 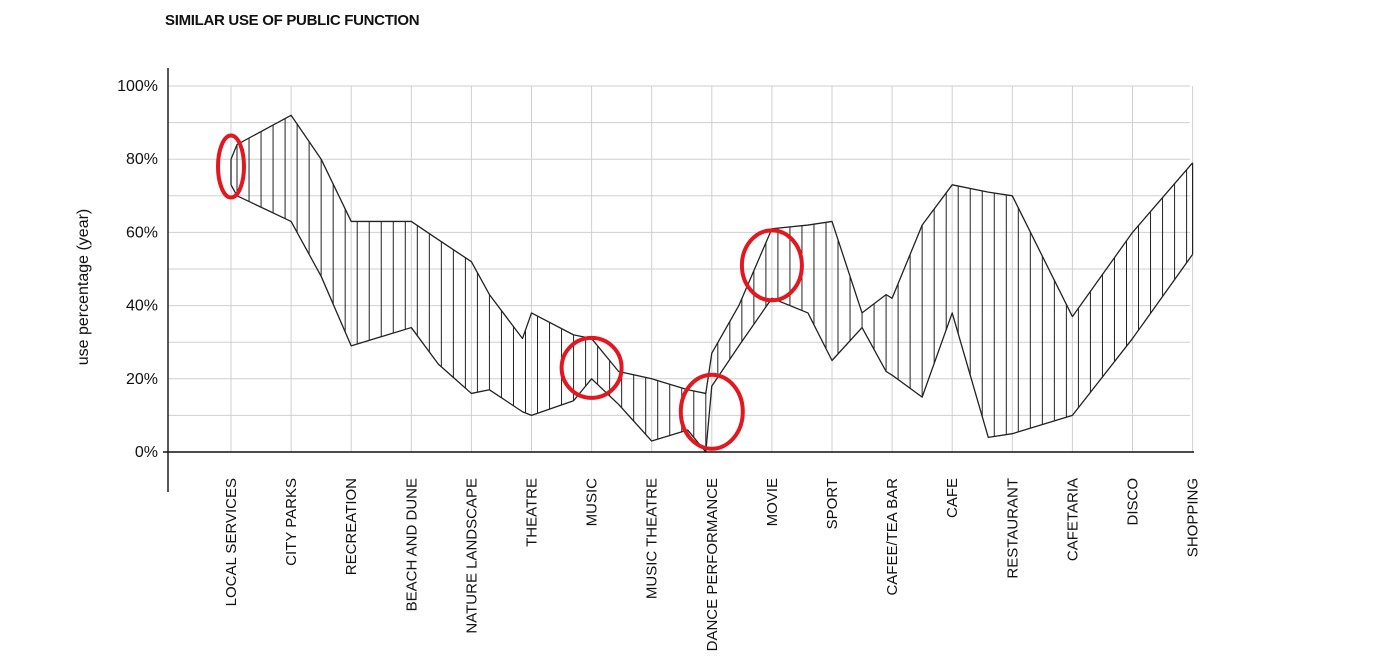 What do you see at coordinates (83, 287) in the screenshot?
I see `y-axis-label: use percentage (year)` at bounding box center [83, 287].